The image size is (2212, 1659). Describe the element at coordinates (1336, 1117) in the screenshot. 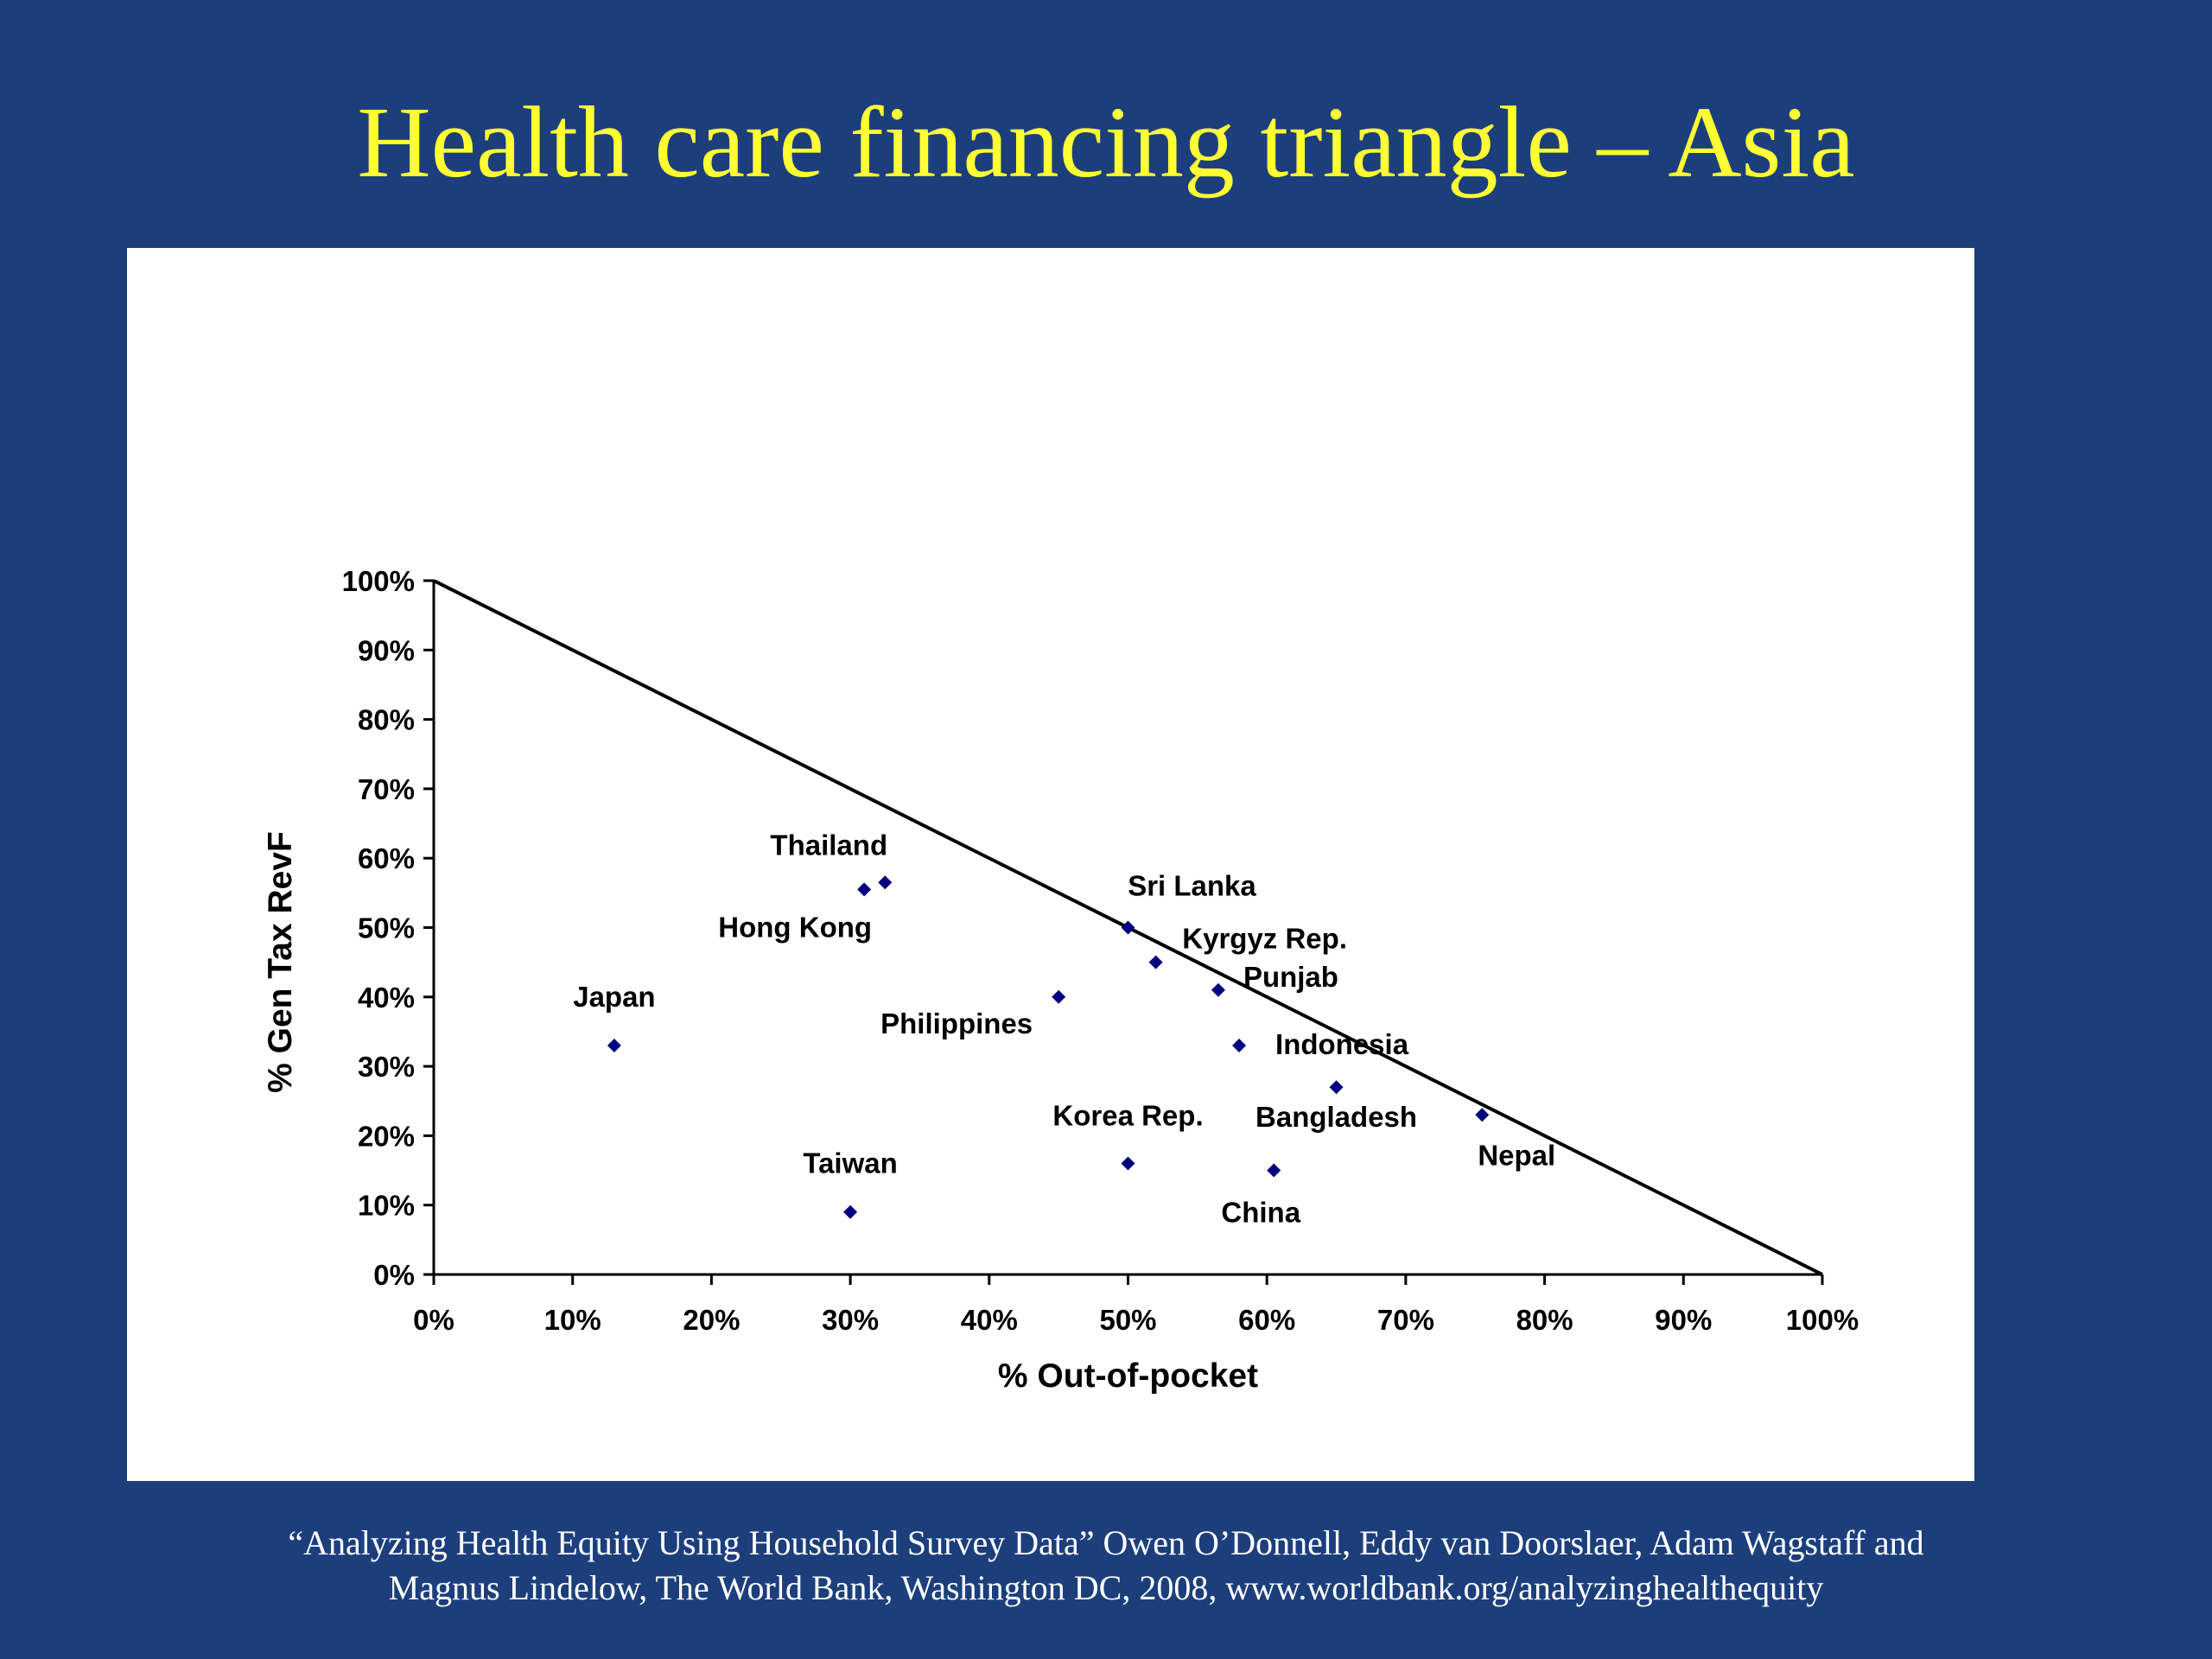

I see `point-label: Bangladesh` at that location.